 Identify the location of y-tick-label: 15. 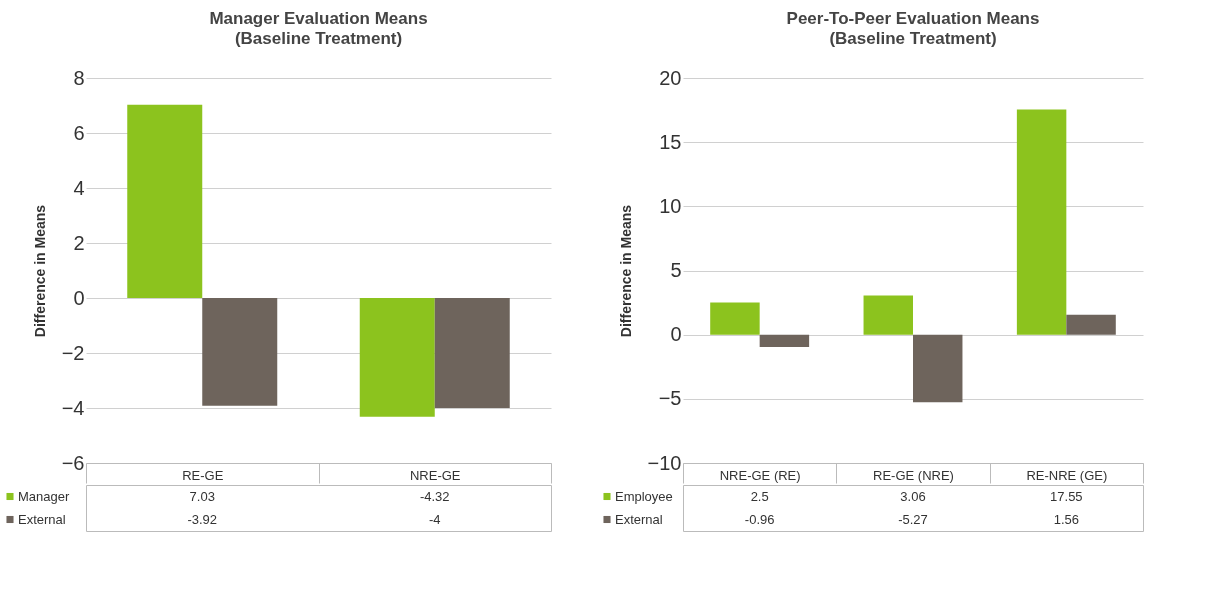
(670, 141).